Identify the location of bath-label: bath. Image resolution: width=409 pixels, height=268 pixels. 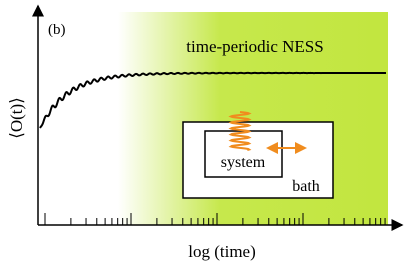
(306, 186).